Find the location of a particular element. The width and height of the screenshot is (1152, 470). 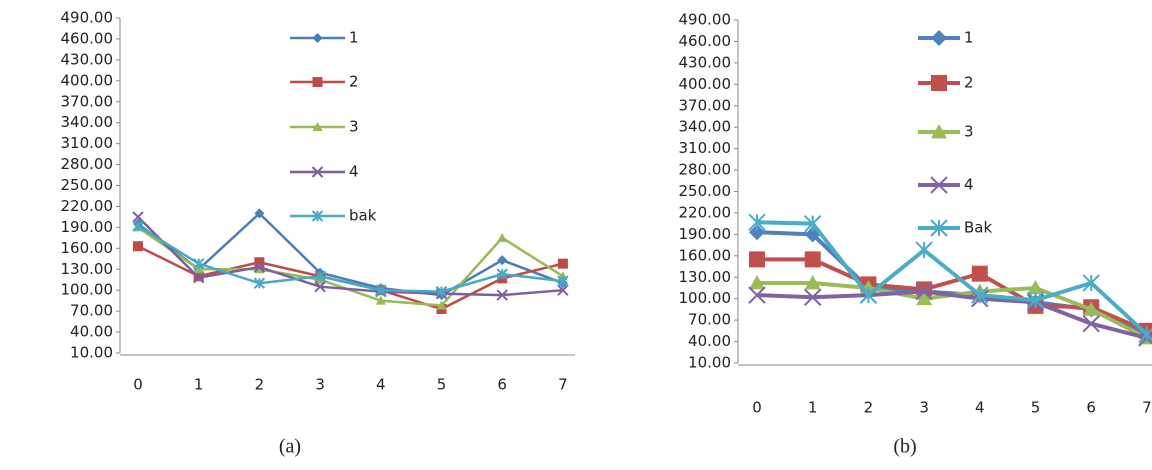

legend-label: 2 is located at coordinates (354, 82).